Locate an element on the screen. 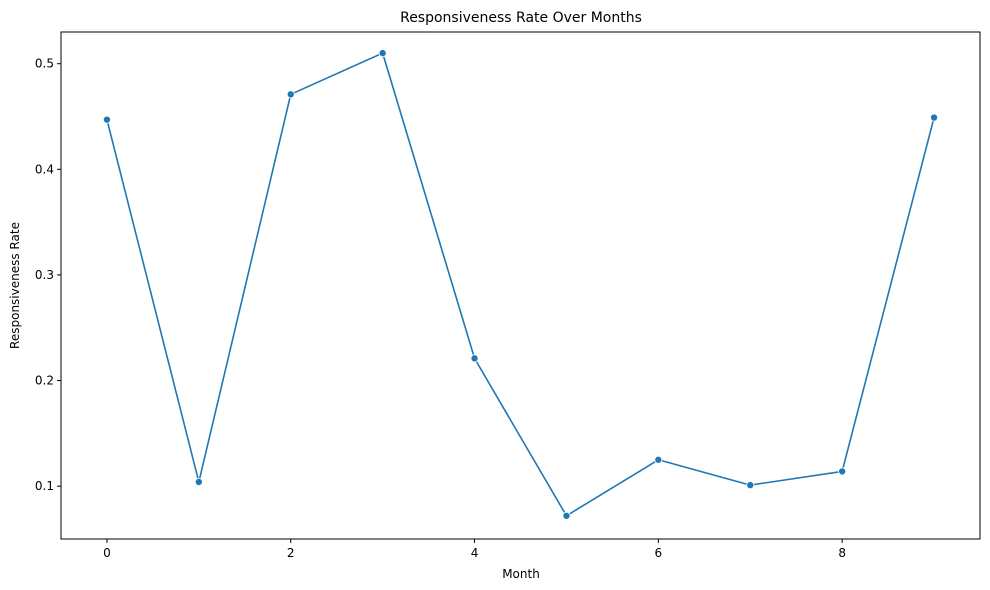 The width and height of the screenshot is (990, 590). x-axis: 0 2 4 6 8 is located at coordinates (474, 549).